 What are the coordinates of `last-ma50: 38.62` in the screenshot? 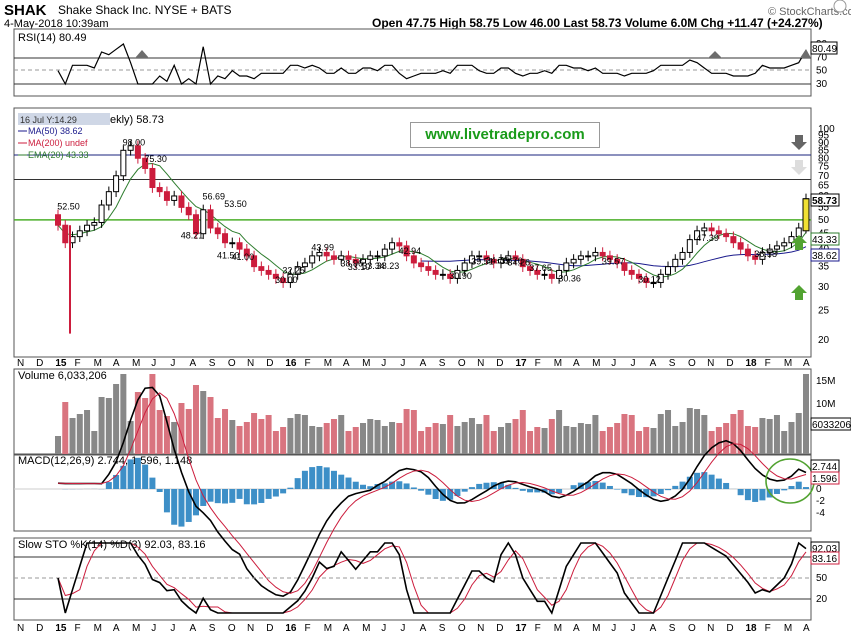 It's located at (824, 256).